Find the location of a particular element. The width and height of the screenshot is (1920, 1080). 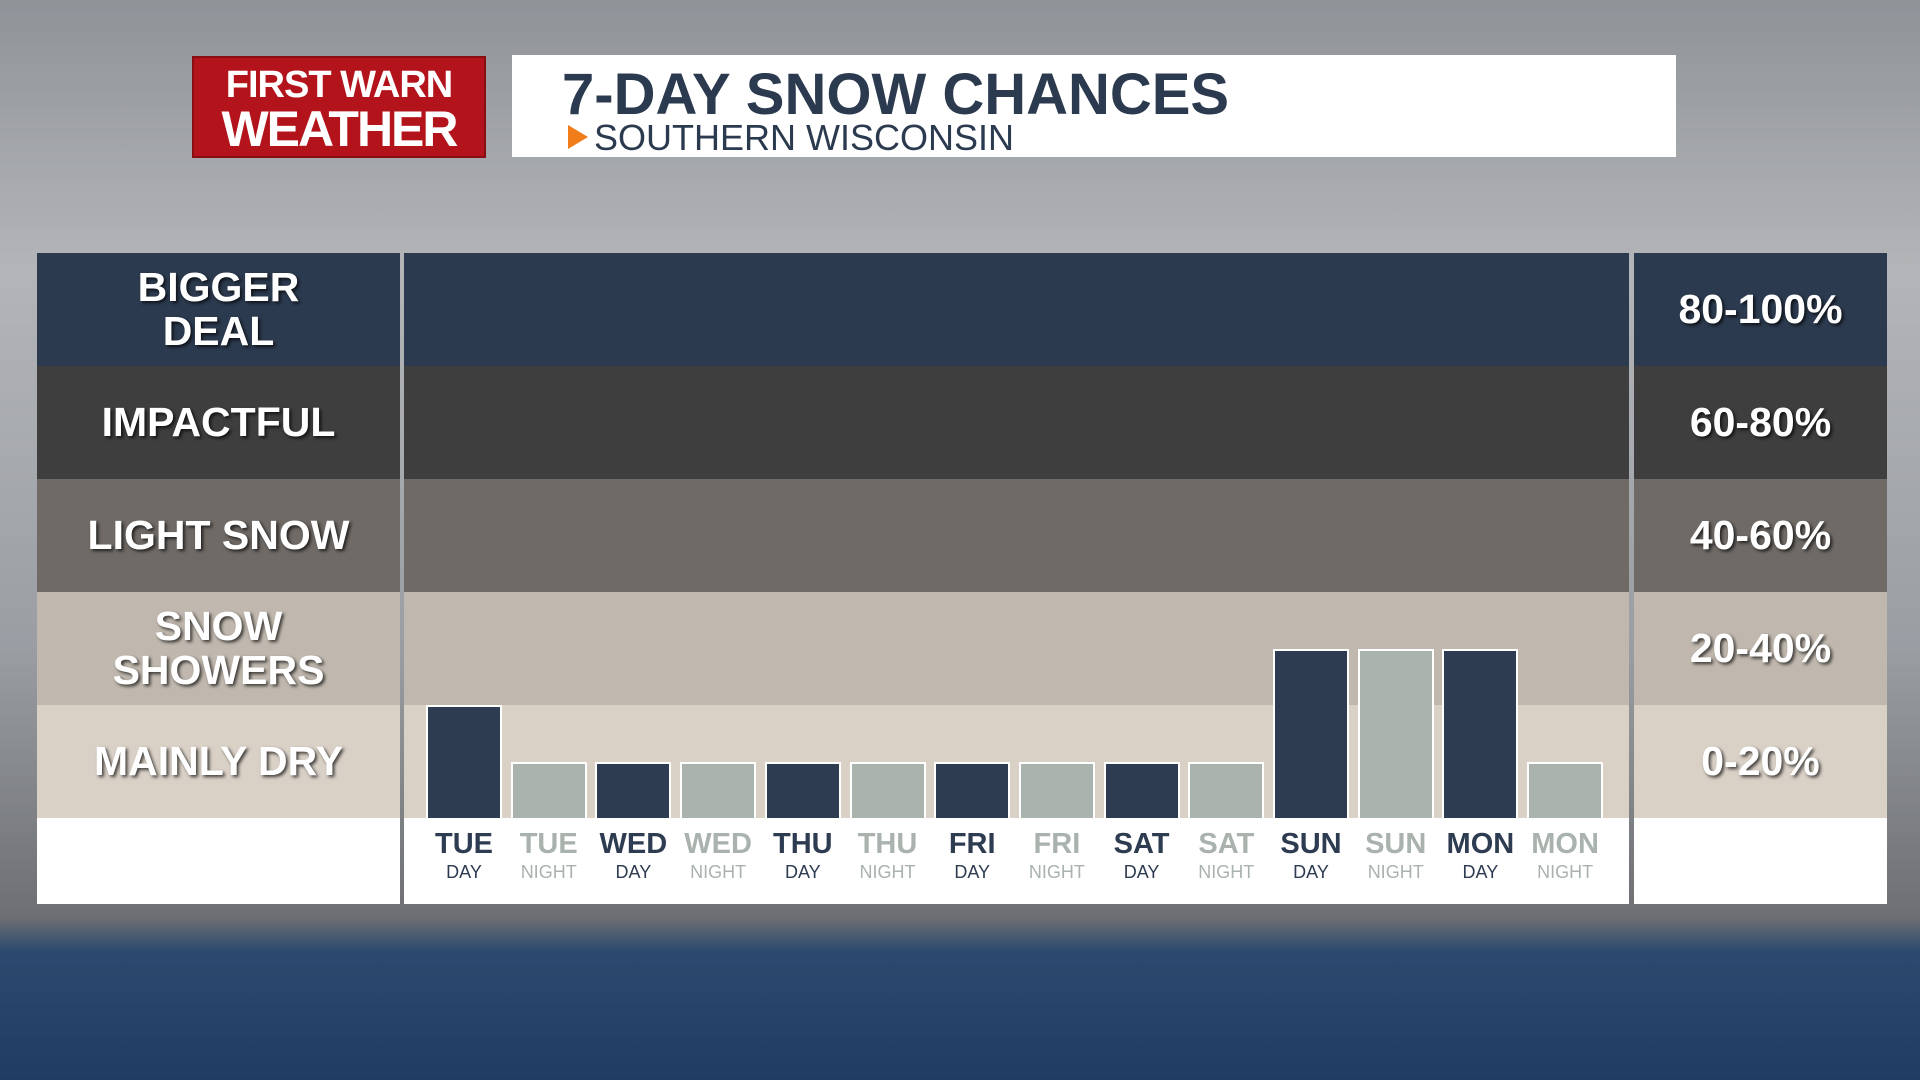

x-tick-label: WED NIGHT is located at coordinates (718, 855).